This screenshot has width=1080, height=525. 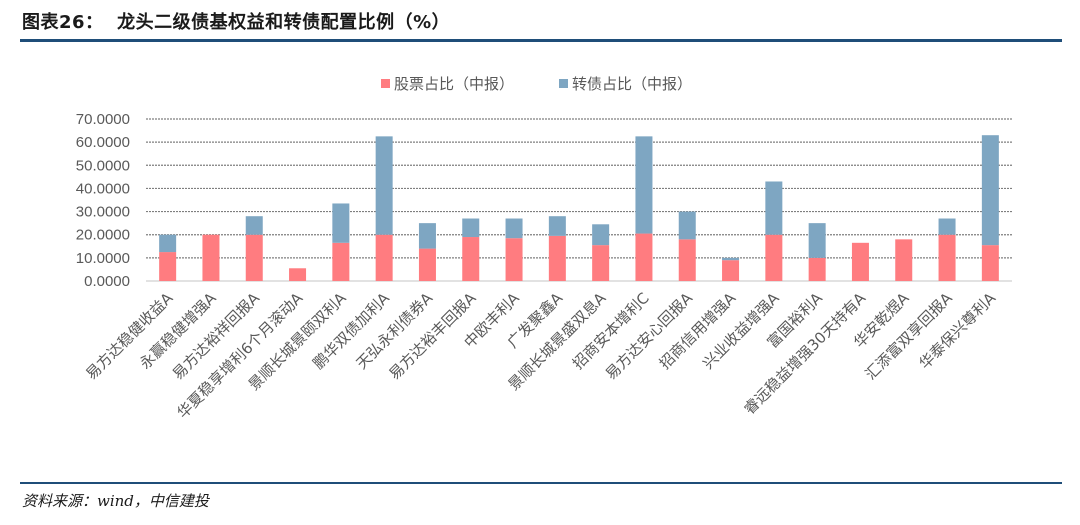 I want to click on footer-divider, so click(x=541, y=483).